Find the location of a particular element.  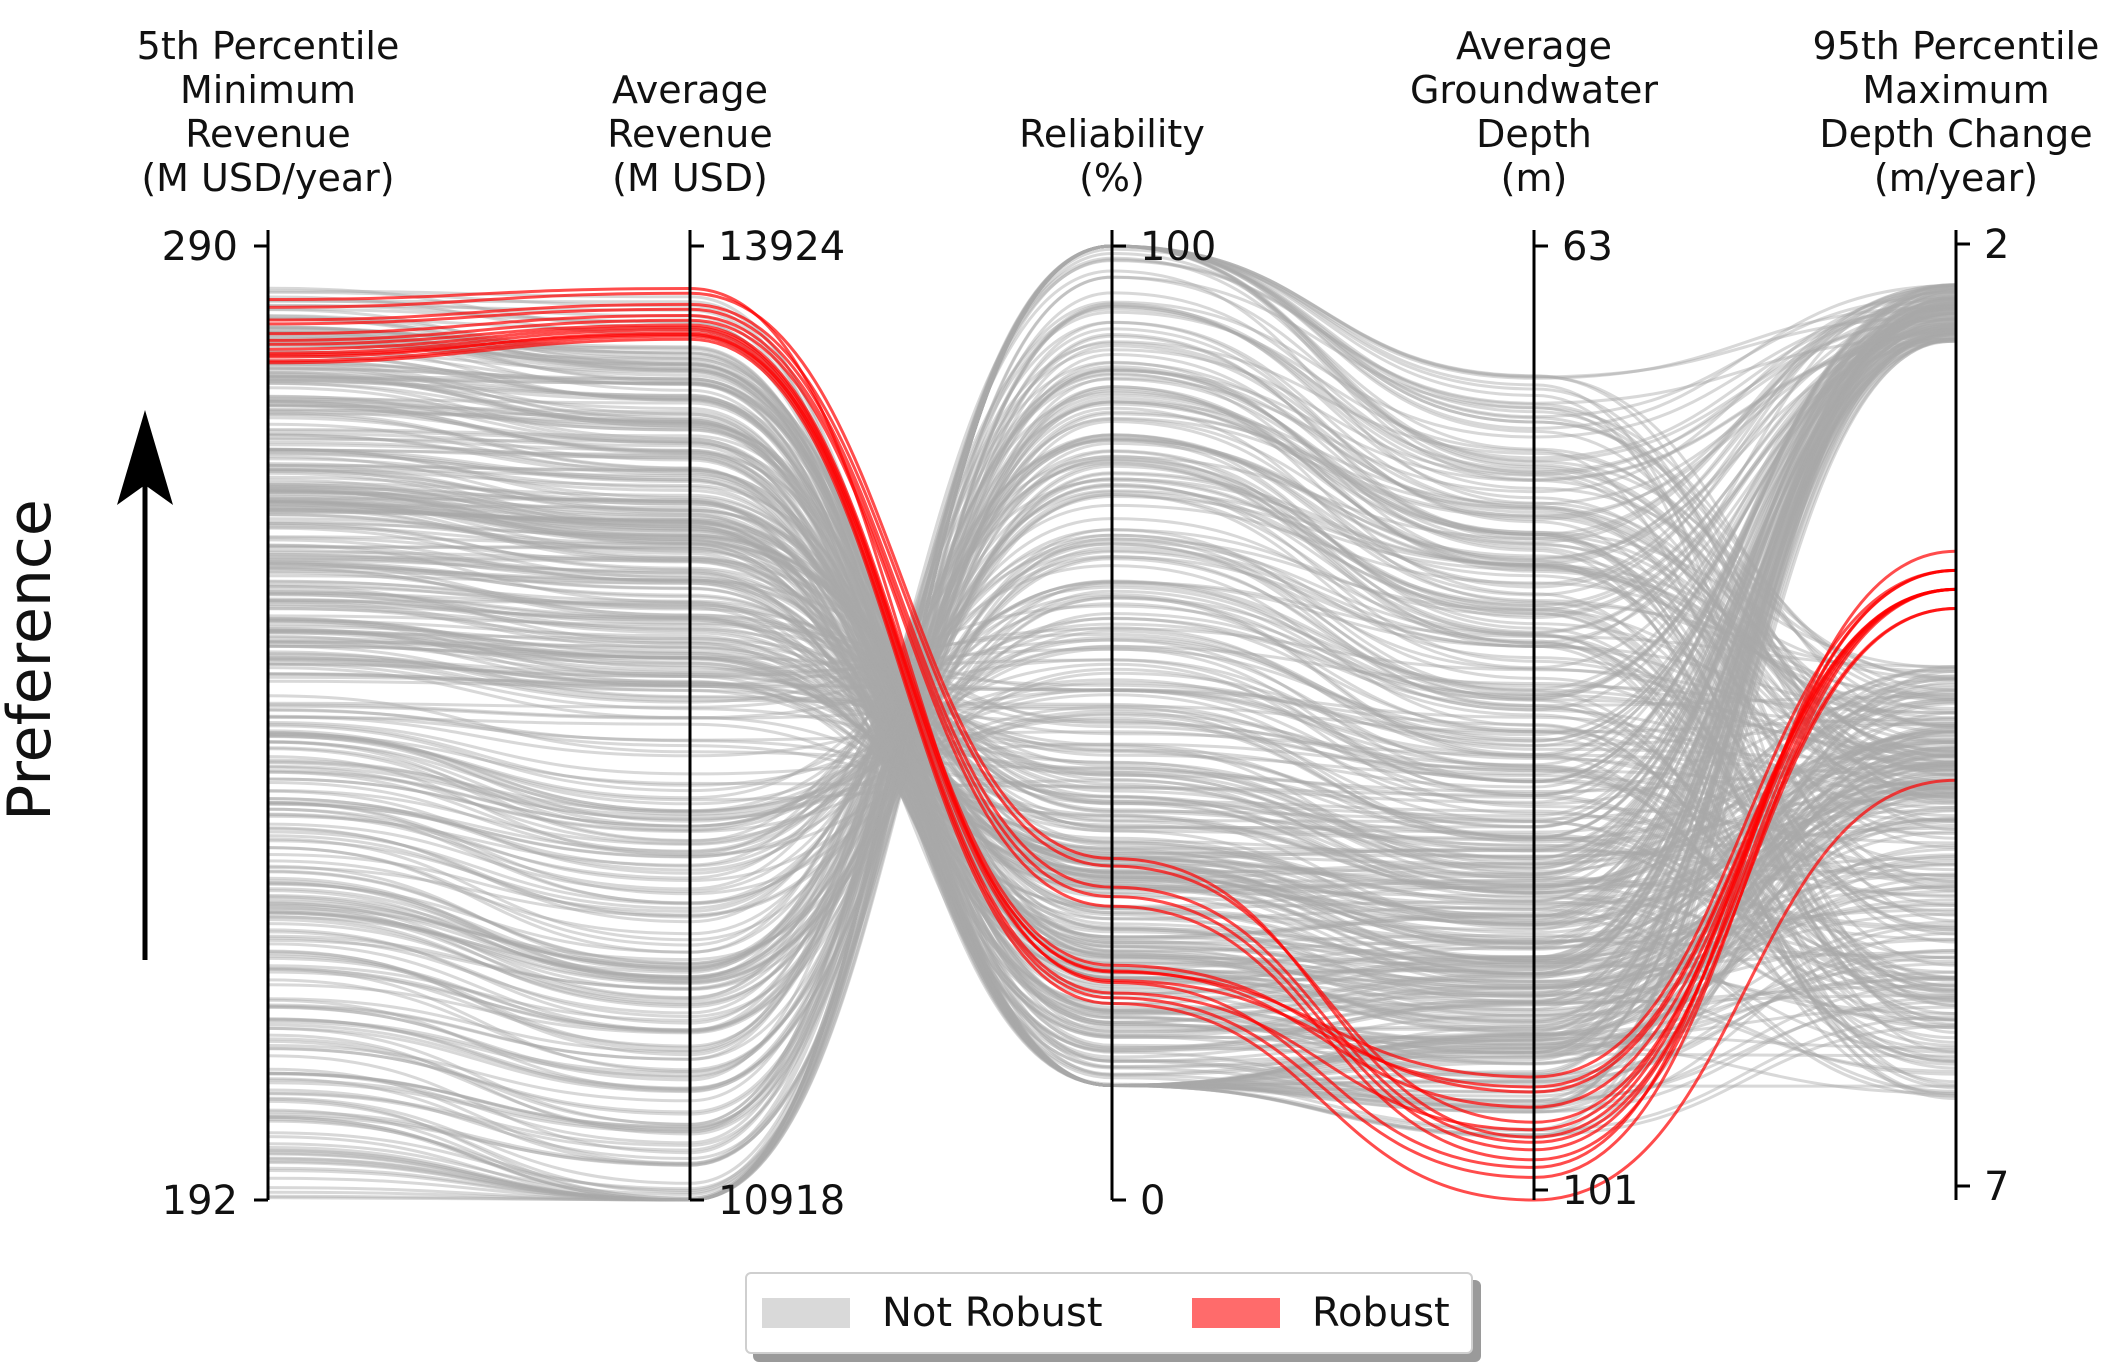

tick-label-top: 100 is located at coordinates (1178, 247).